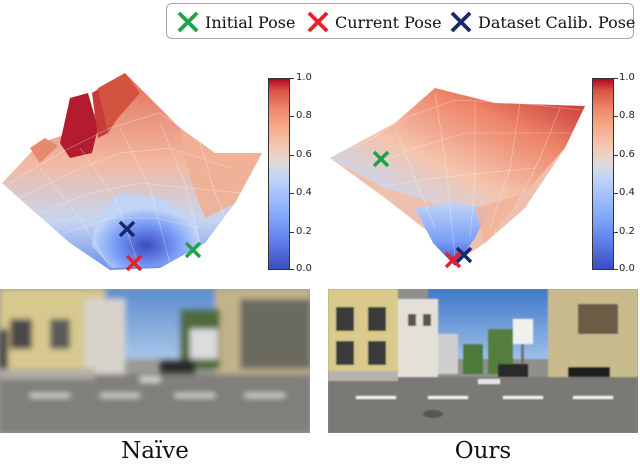  I want to click on ours-cbar-tick: 0.4, so click(627, 192).